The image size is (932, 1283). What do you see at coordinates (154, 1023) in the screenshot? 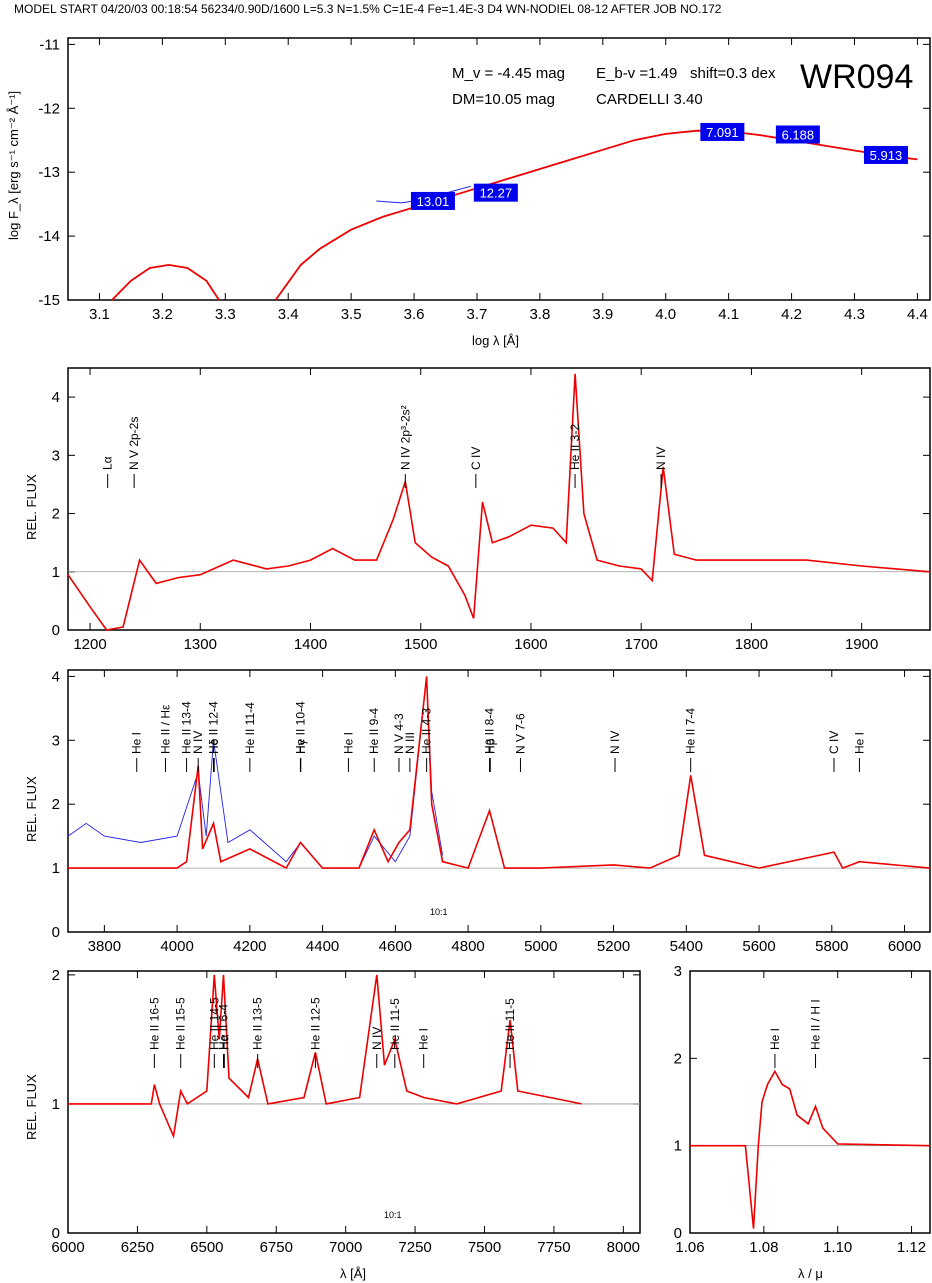
I see `line-id-label: He II 16-5` at bounding box center [154, 1023].